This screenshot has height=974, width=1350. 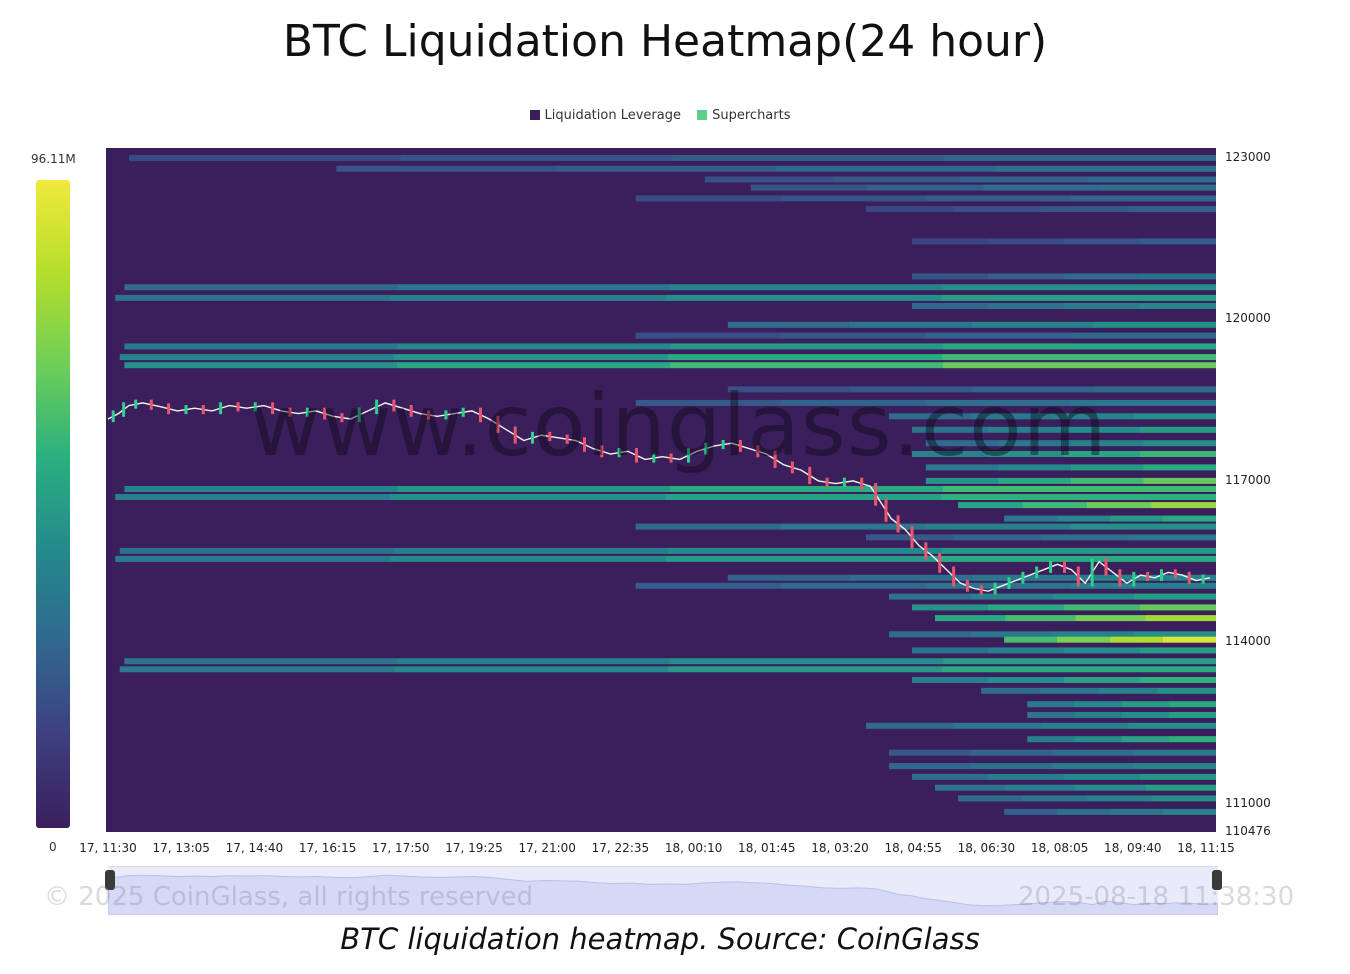 What do you see at coordinates (1248, 318) in the screenshot?
I see `y-tick-label: 120000` at bounding box center [1248, 318].